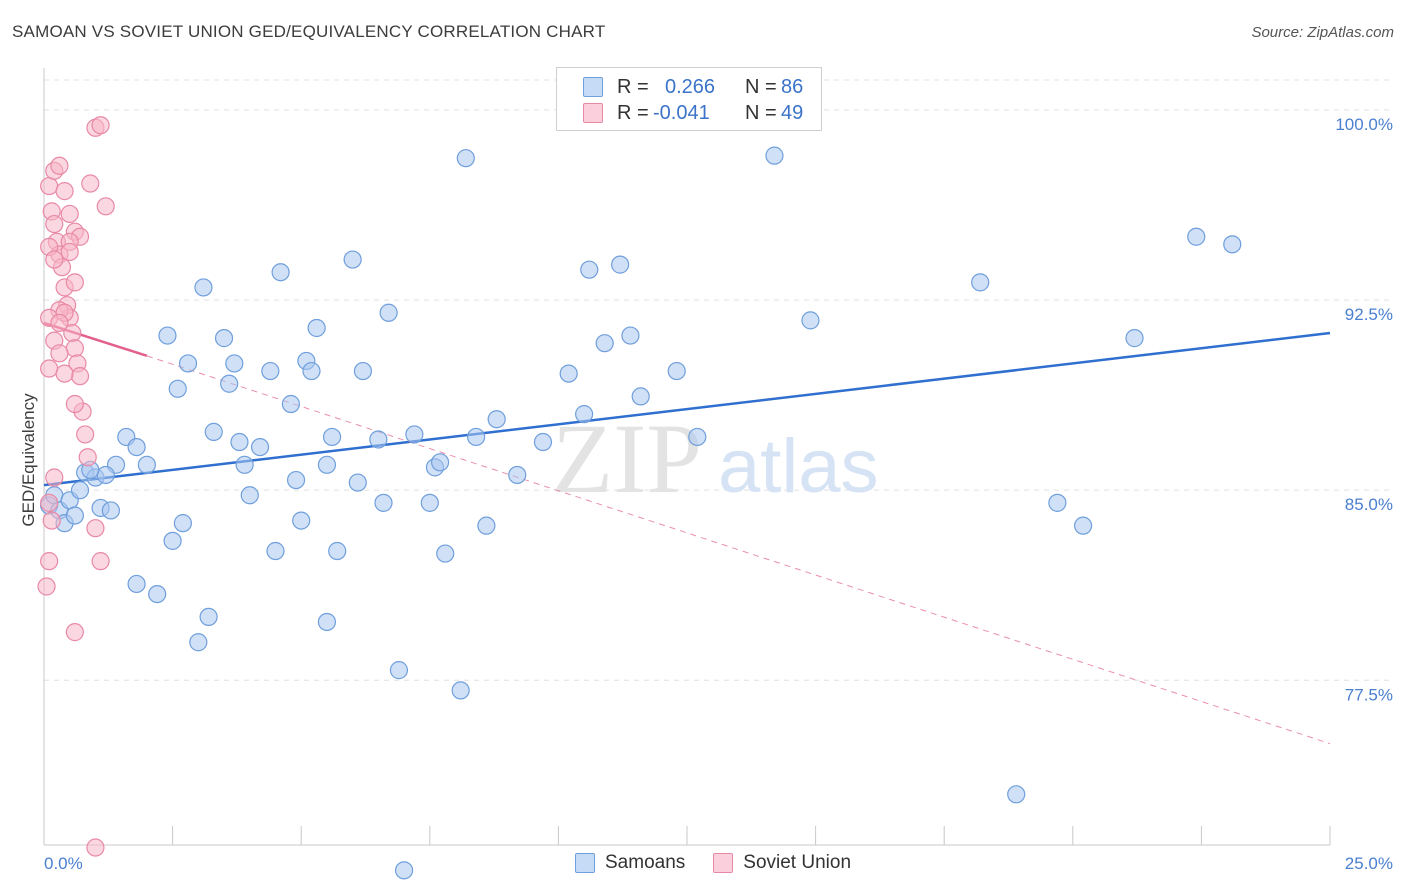  I want to click on y-axis-label: GED/Equivalency, so click(28, 460).